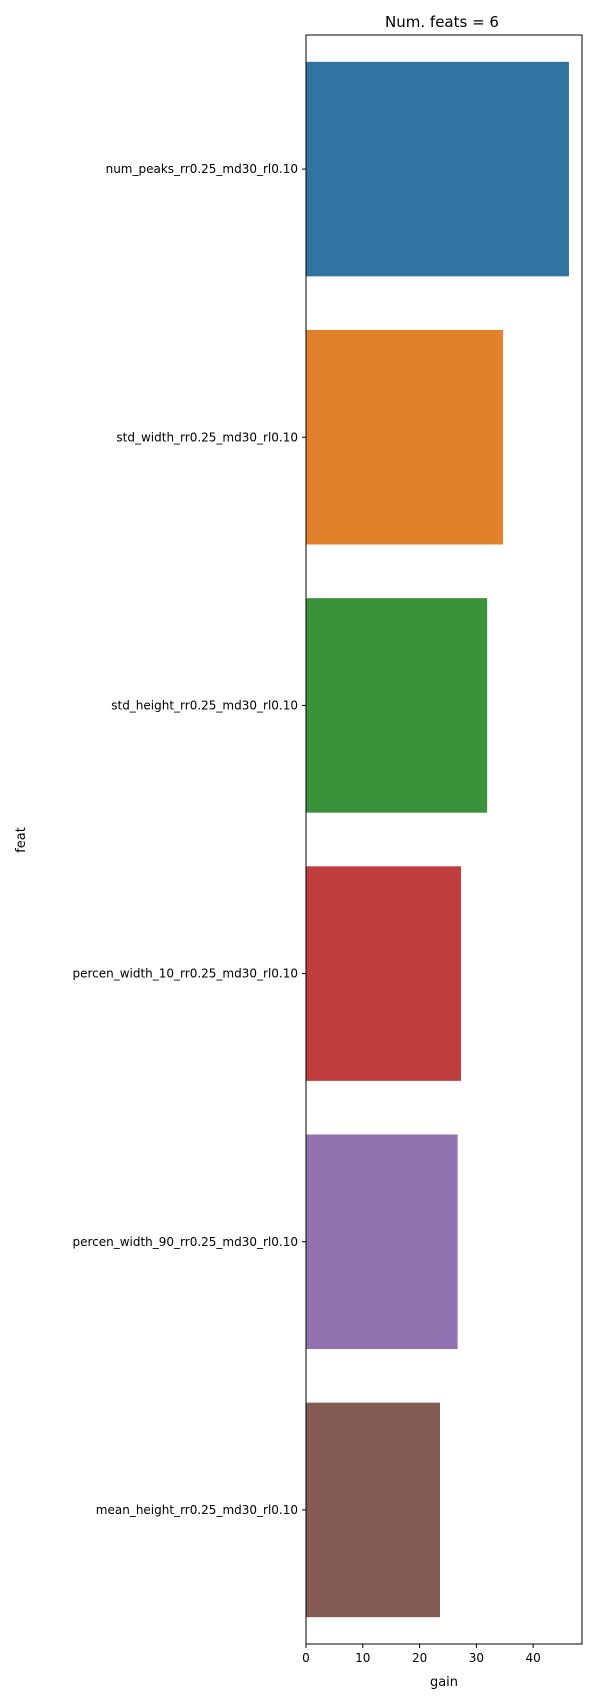 This screenshot has height=1704, width=600. What do you see at coordinates (21, 840) in the screenshot?
I see `y-axis-label: feat` at bounding box center [21, 840].